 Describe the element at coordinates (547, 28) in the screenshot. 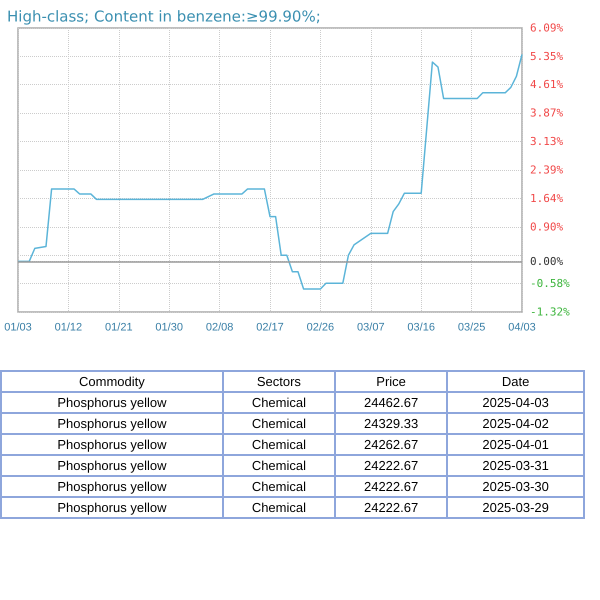

I see `y-tick-label: 6.09%` at that location.